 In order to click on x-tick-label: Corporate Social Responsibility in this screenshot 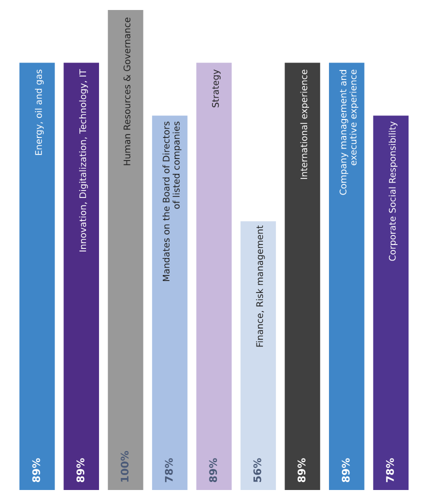, I will do `click(393, 191)`.